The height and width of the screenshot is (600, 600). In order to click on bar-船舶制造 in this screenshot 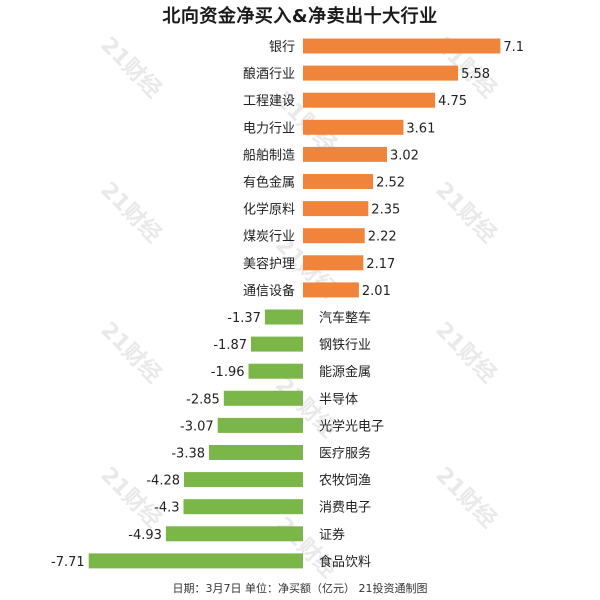, I will do `click(345, 154)`.